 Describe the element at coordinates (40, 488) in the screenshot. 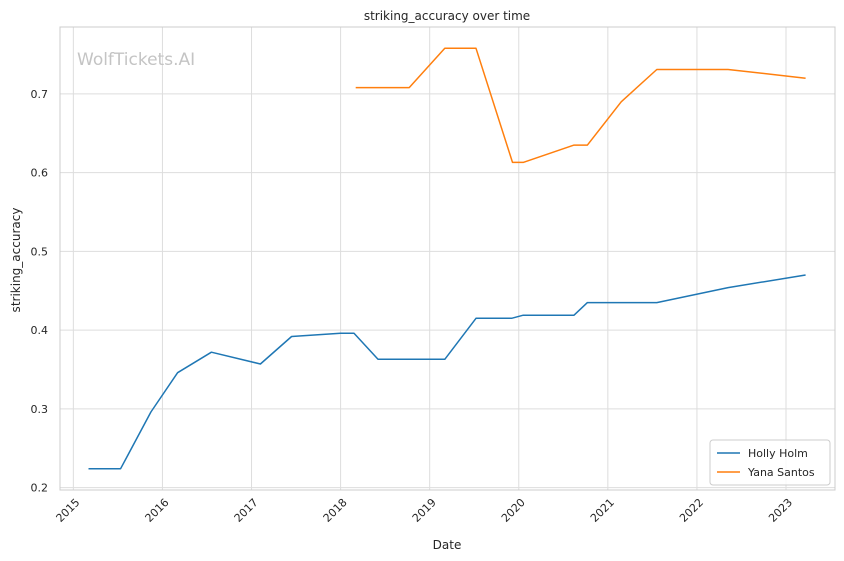

I see `y-tick-label: 0.2` at that location.